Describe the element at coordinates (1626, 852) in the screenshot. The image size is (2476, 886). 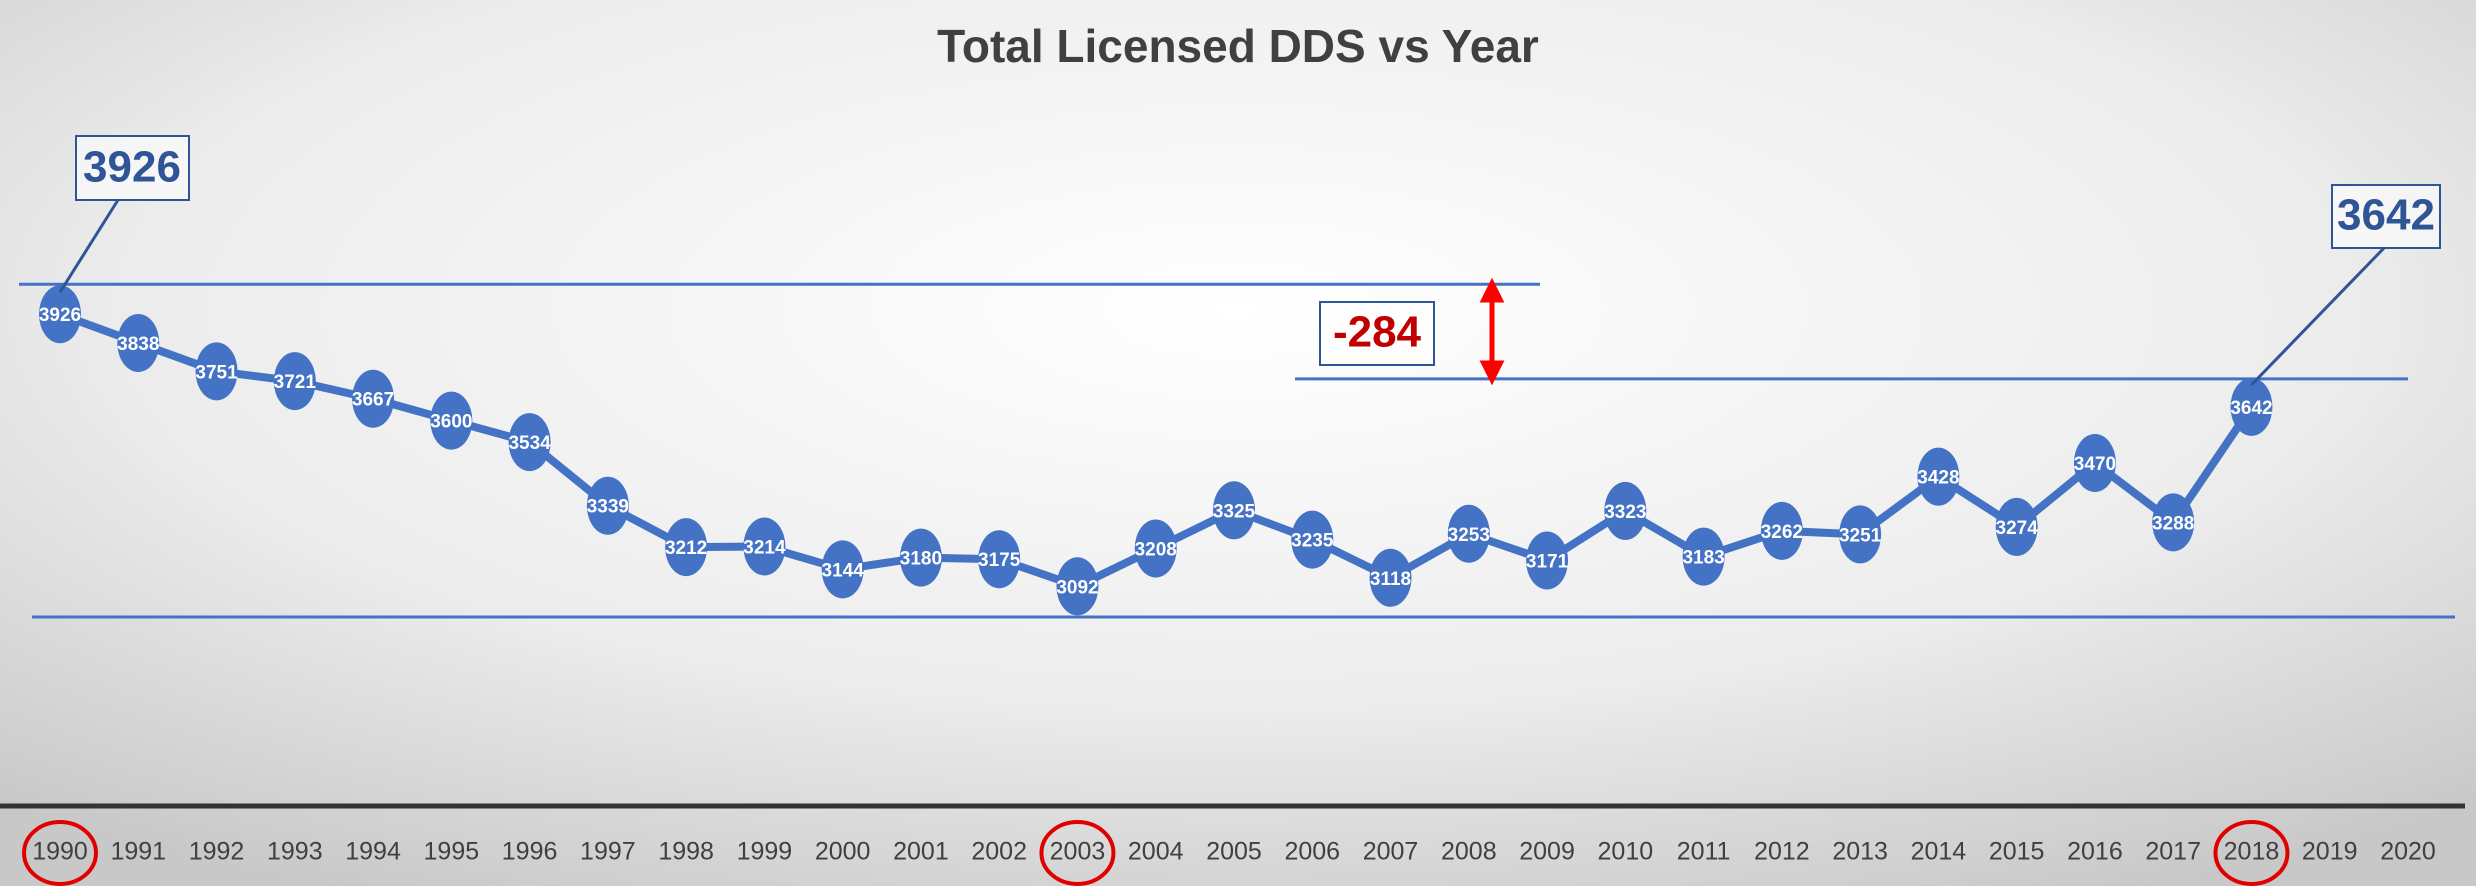
I see `x-tick-label: 2010` at that location.